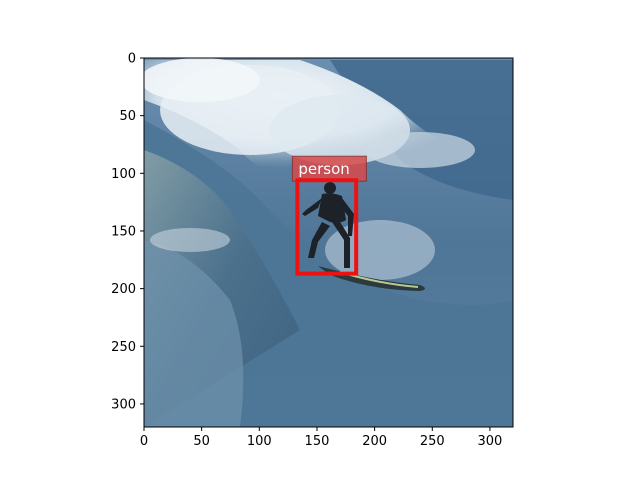 Image resolution: width=640 pixels, height=480 pixels. Describe the element at coordinates (123, 174) in the screenshot. I see `y-tick-label: 100` at that location.